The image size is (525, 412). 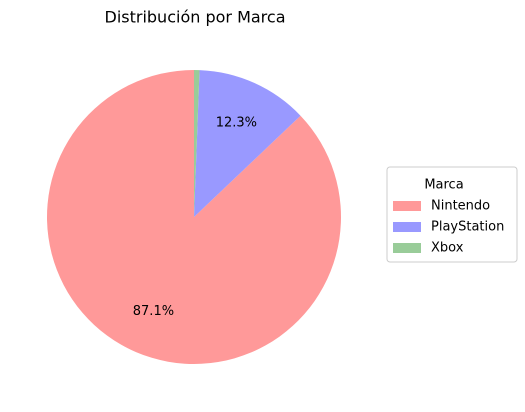 What do you see at coordinates (236, 123) in the screenshot?
I see `slice-label: 12.3%` at bounding box center [236, 123].